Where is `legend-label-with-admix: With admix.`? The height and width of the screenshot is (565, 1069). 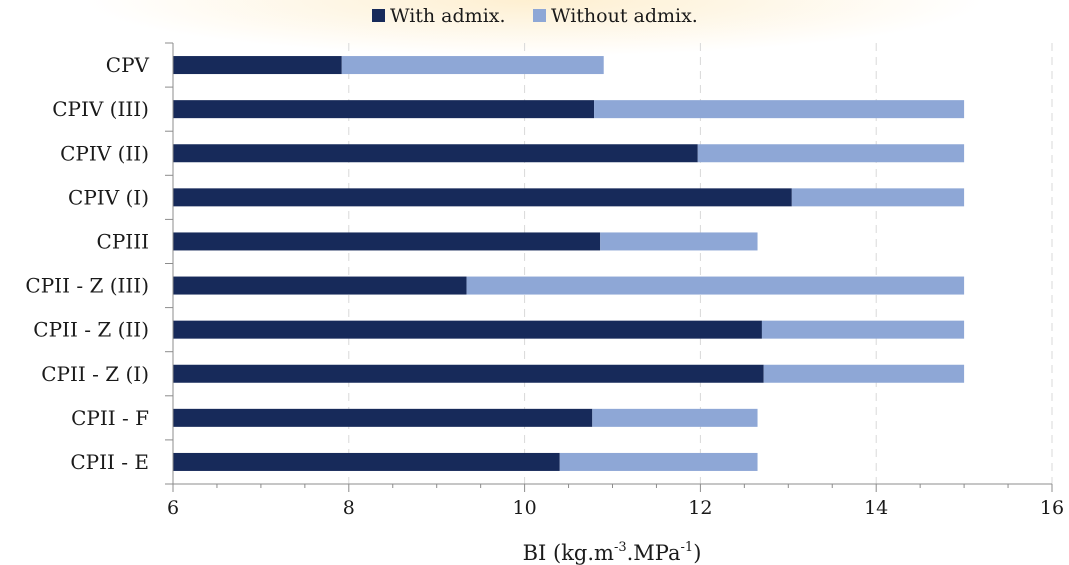
legend-label-with-admix: With admix. is located at coordinates (448, 16).